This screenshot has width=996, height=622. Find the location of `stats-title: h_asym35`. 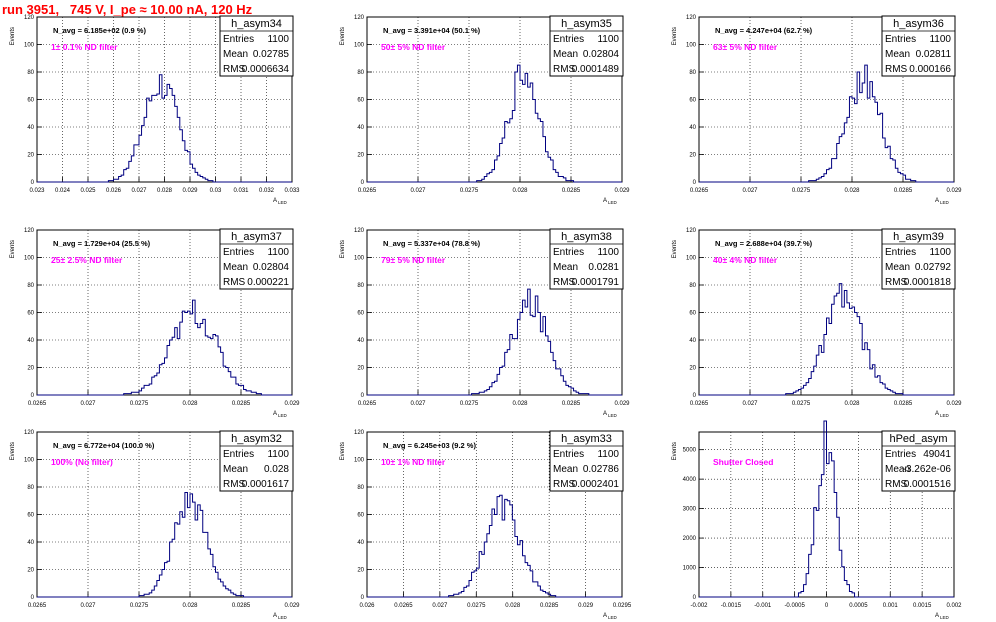

stats-title: h_asym35 is located at coordinates (586, 24).